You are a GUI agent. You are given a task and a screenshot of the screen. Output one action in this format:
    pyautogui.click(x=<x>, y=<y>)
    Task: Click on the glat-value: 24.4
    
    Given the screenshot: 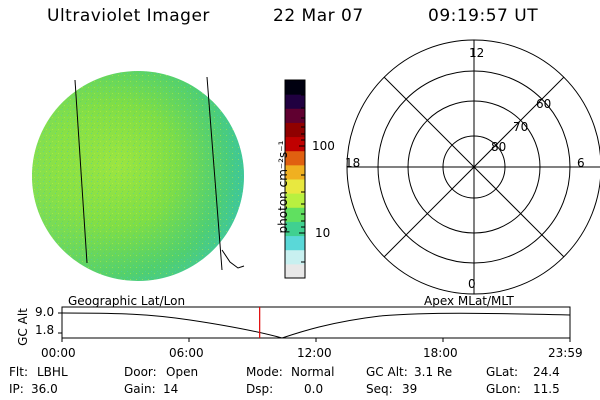 What is the action you would take?
    pyautogui.click(x=546, y=372)
    